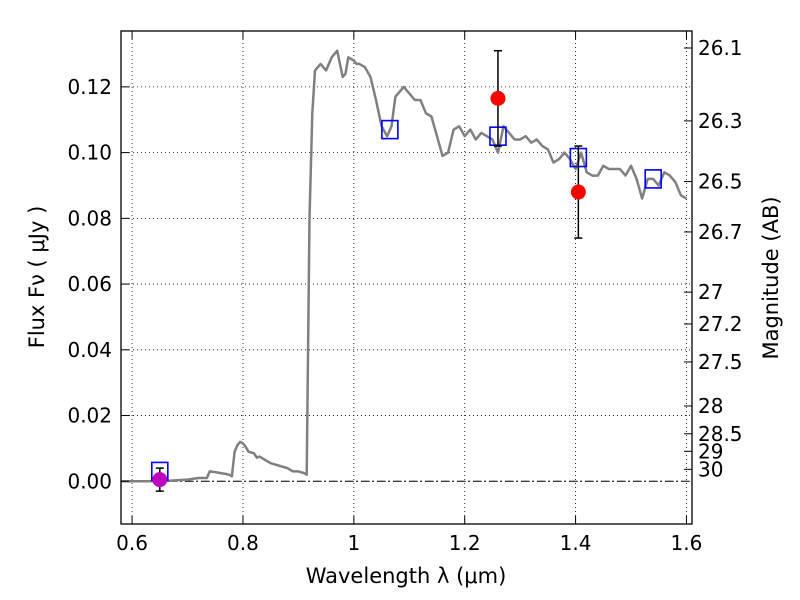 The height and width of the screenshot is (600, 800). I want to click on y-tick-label: 0.04, so click(89, 350).